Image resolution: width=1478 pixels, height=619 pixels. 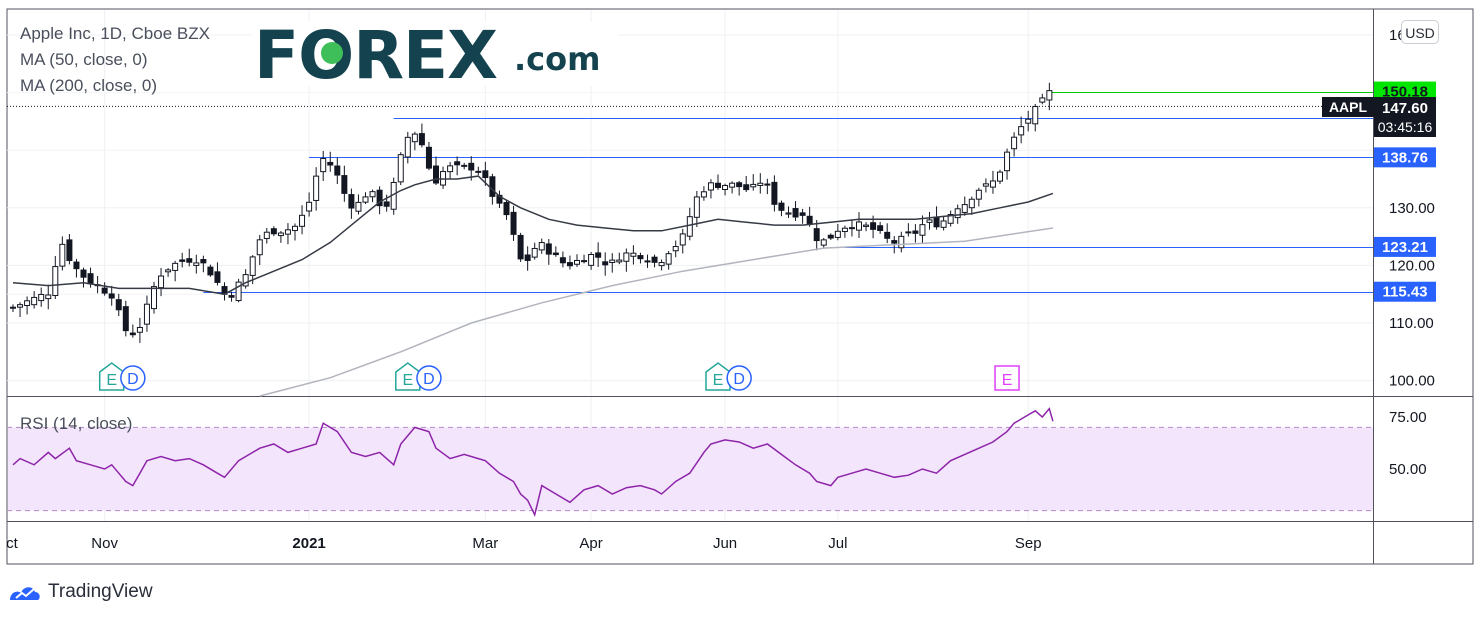 What do you see at coordinates (1405, 247) in the screenshot?
I see `price-label: 123.21` at bounding box center [1405, 247].